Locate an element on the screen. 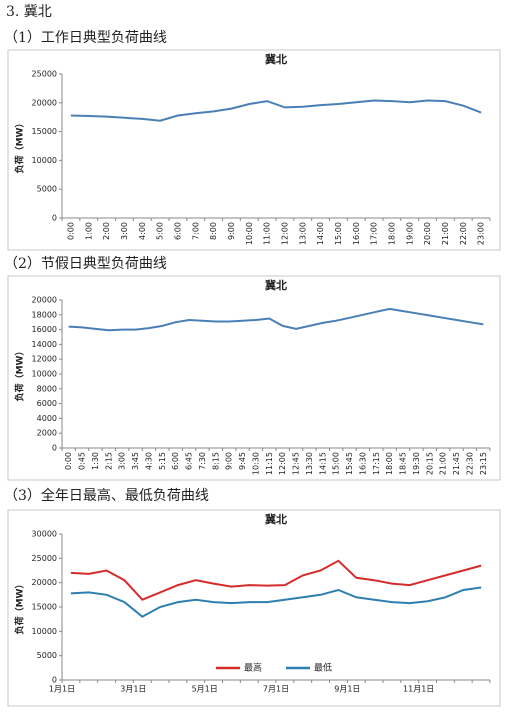 This screenshot has width=506, height=717. x-tick-label: 5:15 is located at coordinates (162, 461).